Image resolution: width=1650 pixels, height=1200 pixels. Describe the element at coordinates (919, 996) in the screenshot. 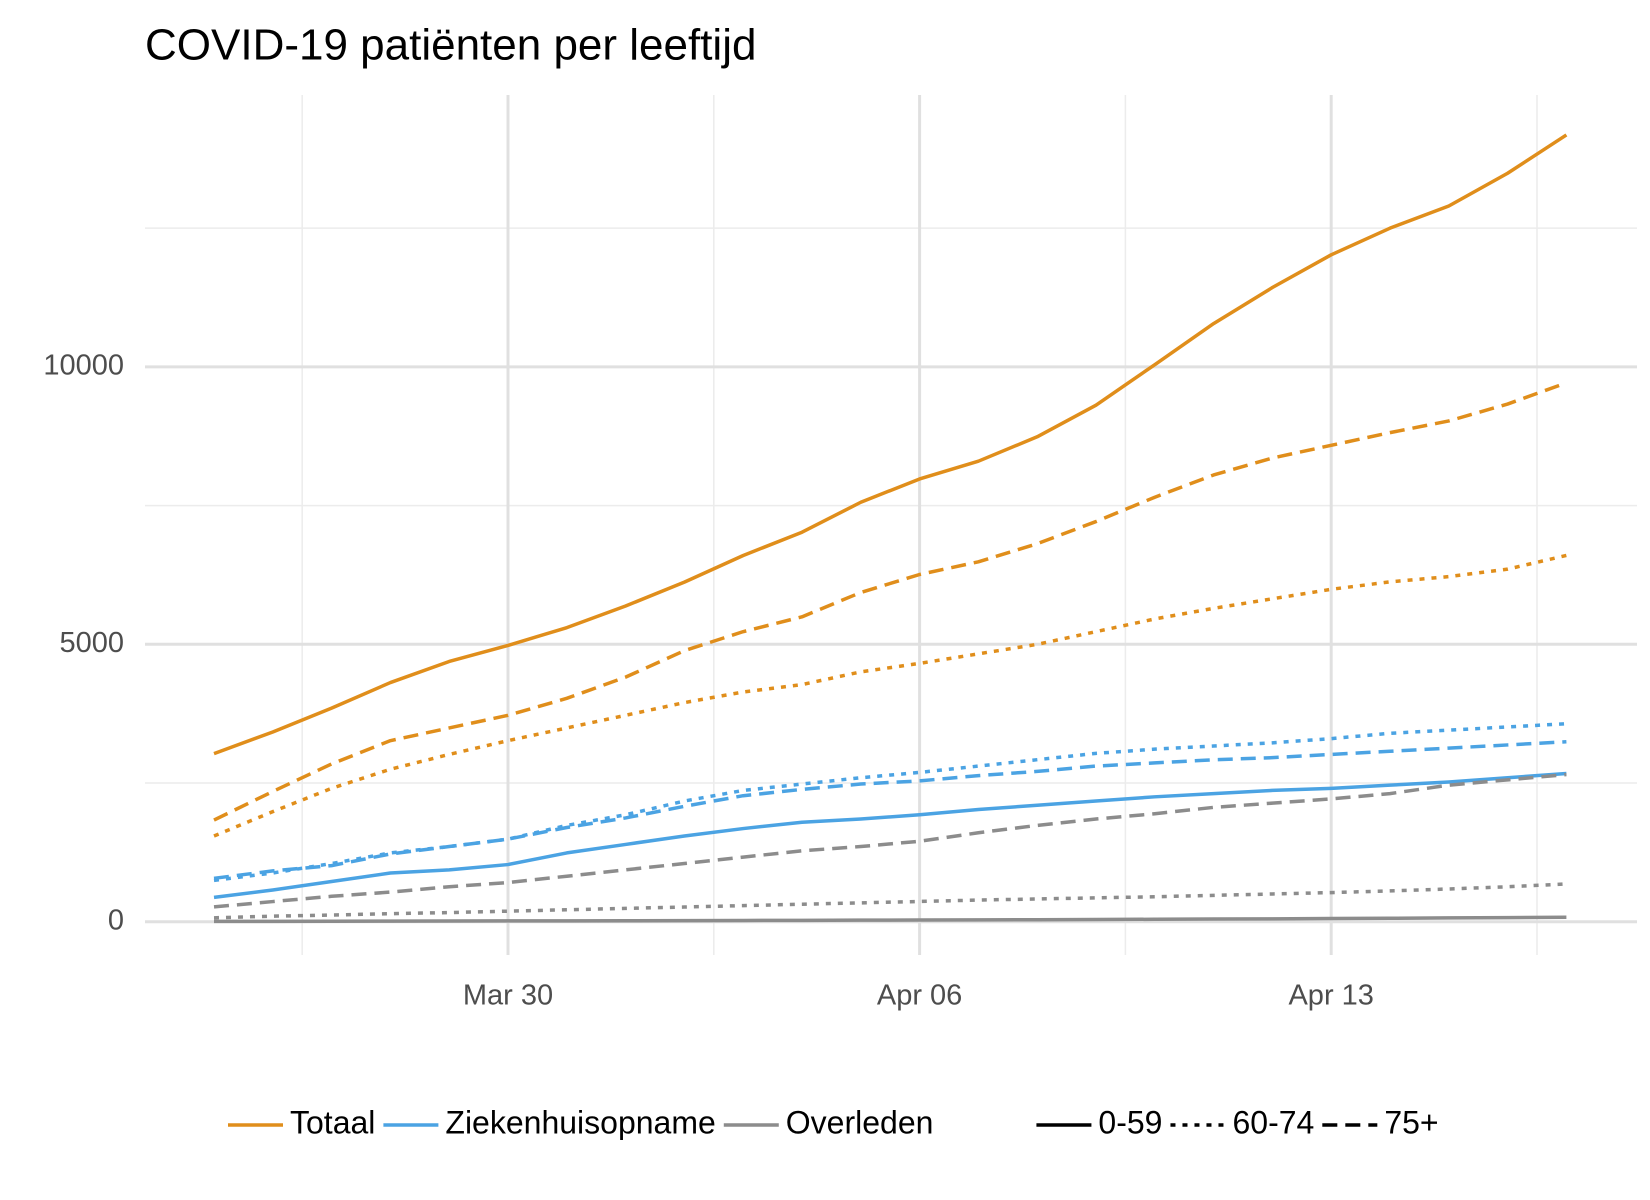

I see `x-tick-label: Apr 06` at that location.